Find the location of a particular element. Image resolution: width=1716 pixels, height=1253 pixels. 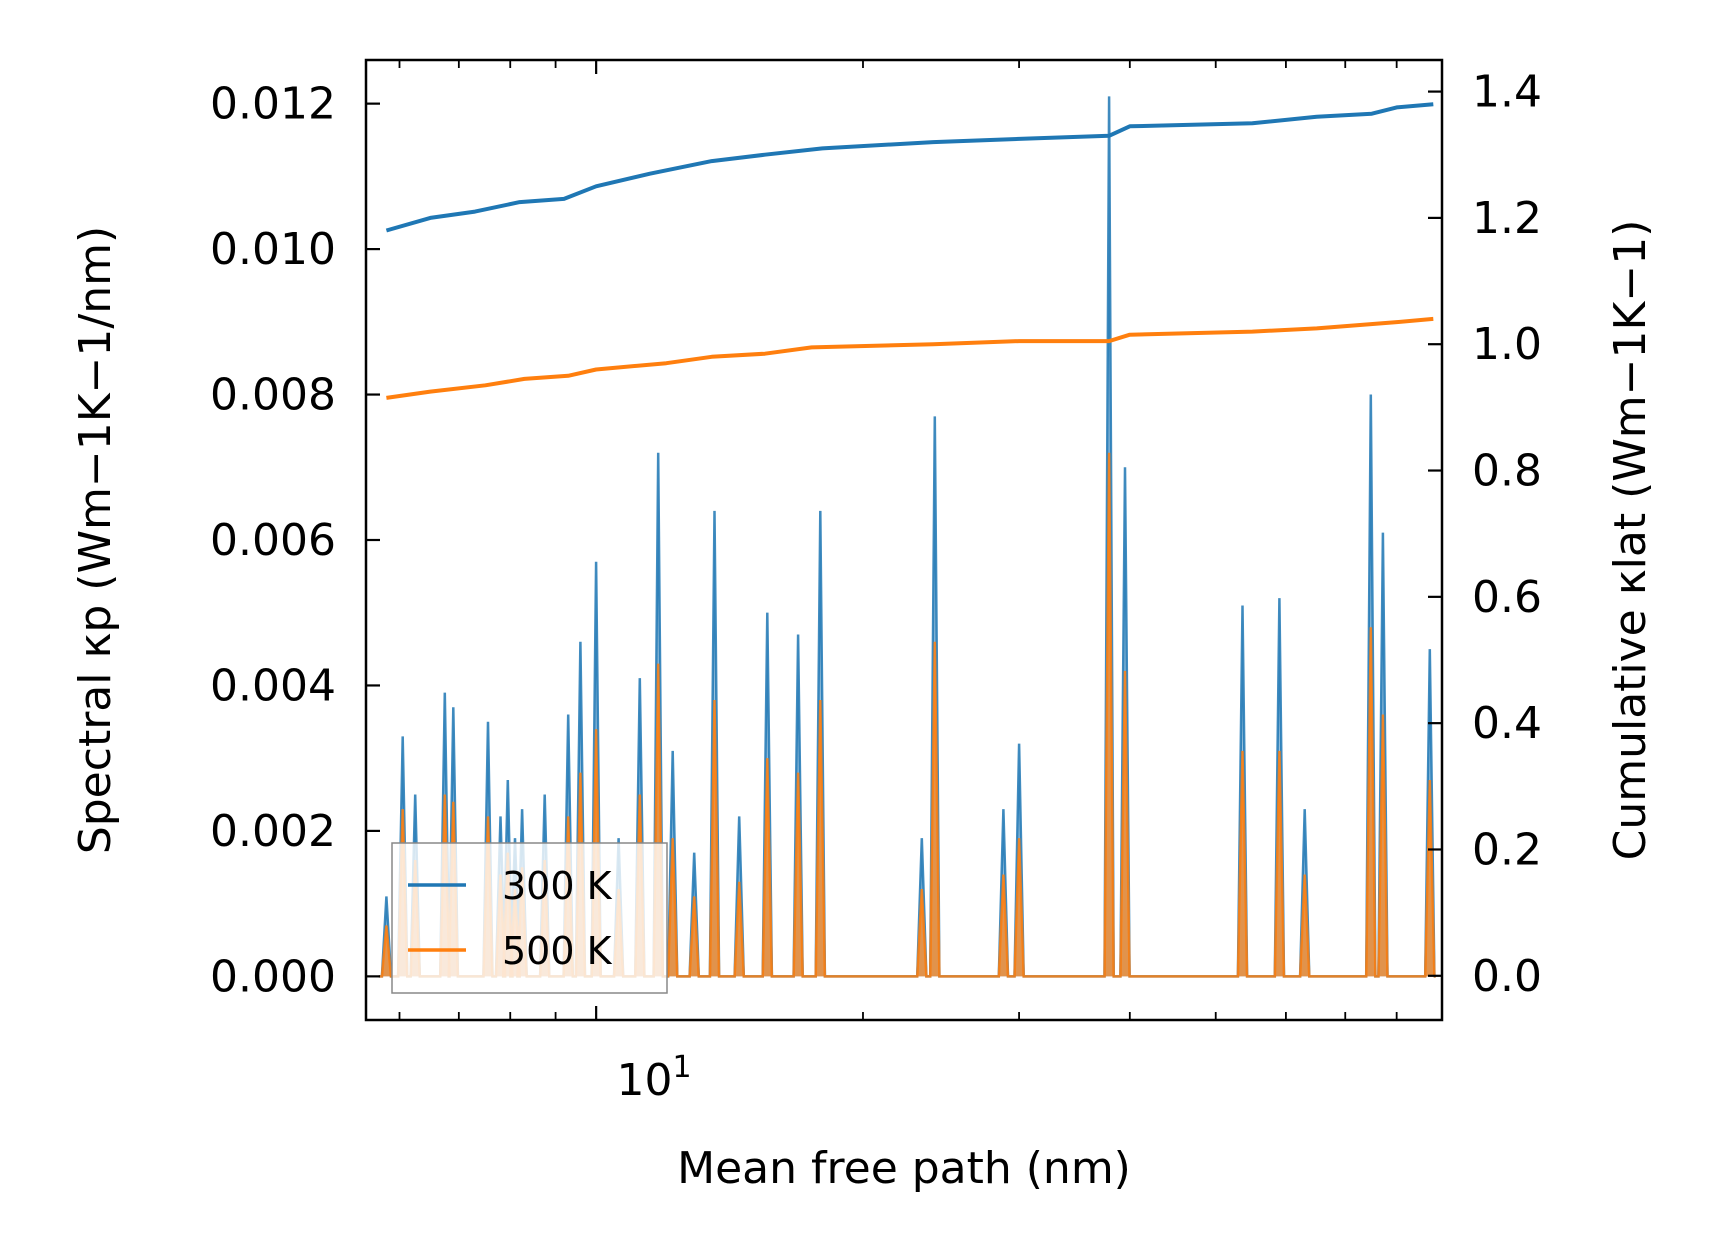

x-axis-label: Mean free path (nm) is located at coordinates (904, 1168).